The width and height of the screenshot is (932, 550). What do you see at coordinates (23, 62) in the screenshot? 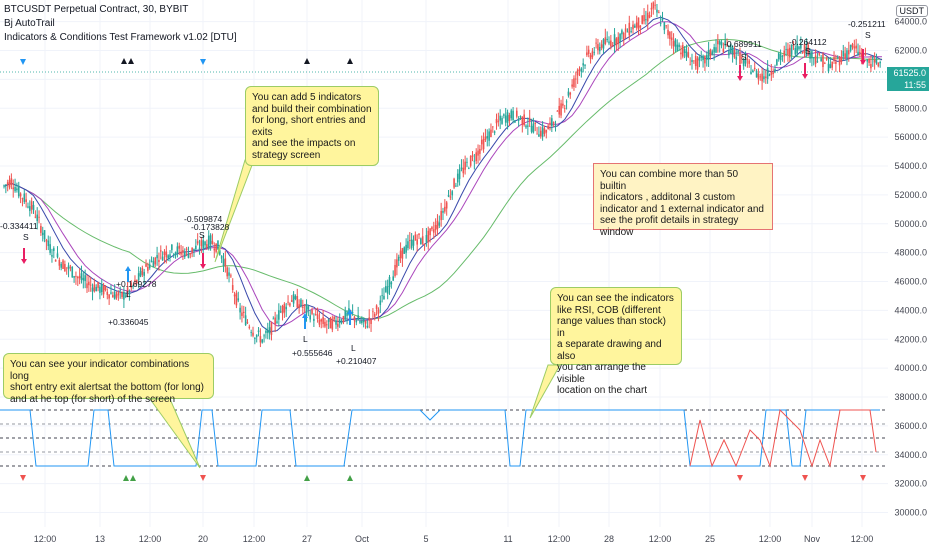
I see `top-short-marker` at bounding box center [23, 62].